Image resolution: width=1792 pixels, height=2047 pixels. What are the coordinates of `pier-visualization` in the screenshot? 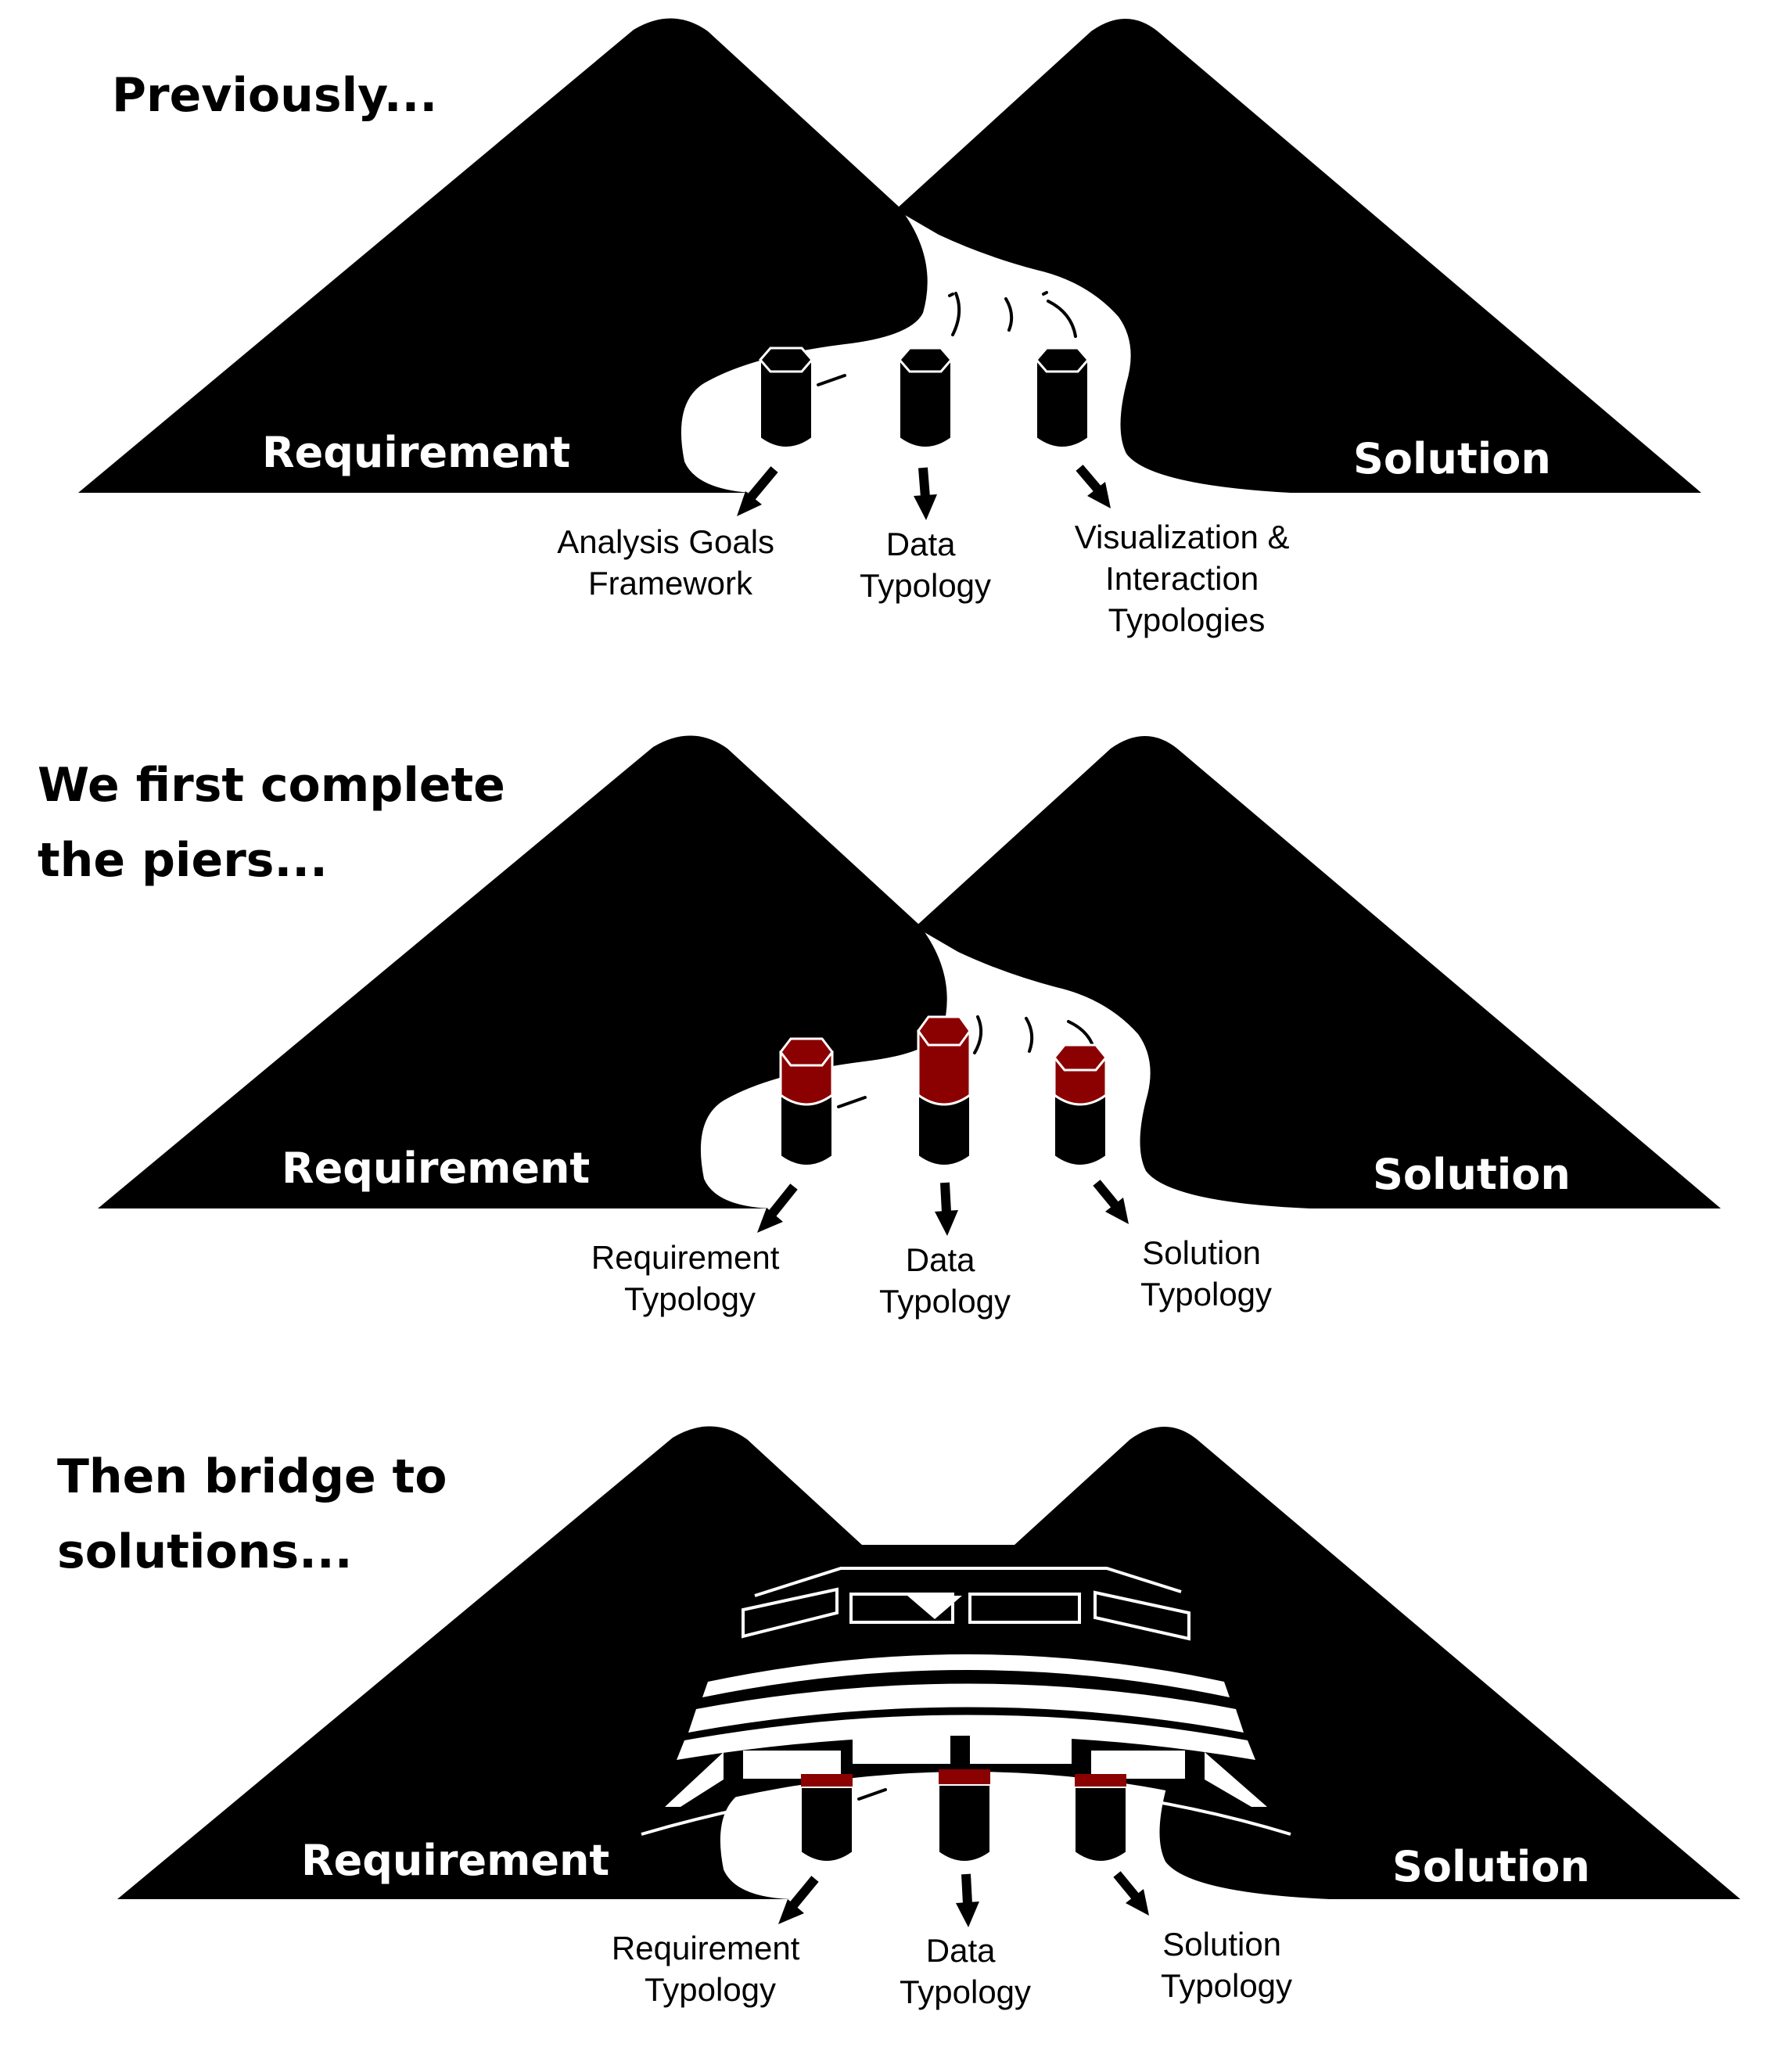 It's located at (1062, 397).